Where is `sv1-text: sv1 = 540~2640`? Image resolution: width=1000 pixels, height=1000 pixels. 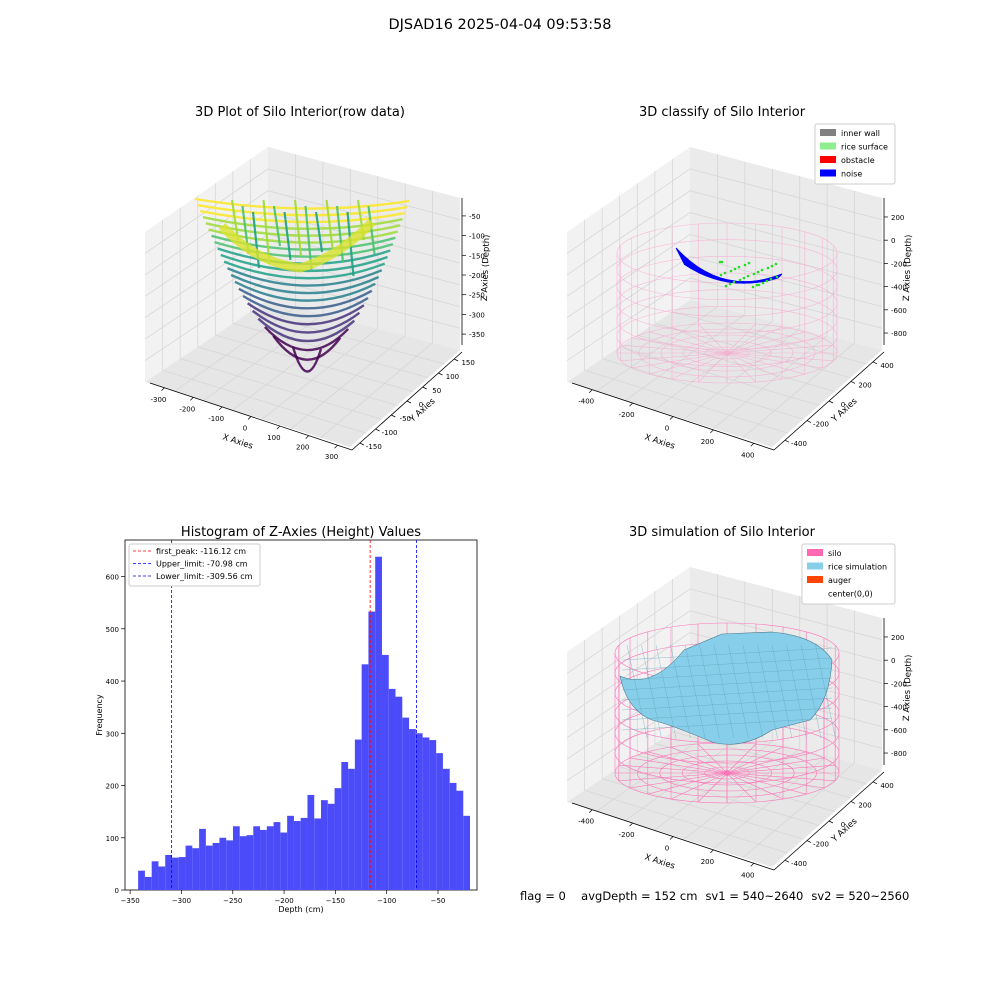 sv1-text: sv1 = 540~2640 is located at coordinates (754, 896).